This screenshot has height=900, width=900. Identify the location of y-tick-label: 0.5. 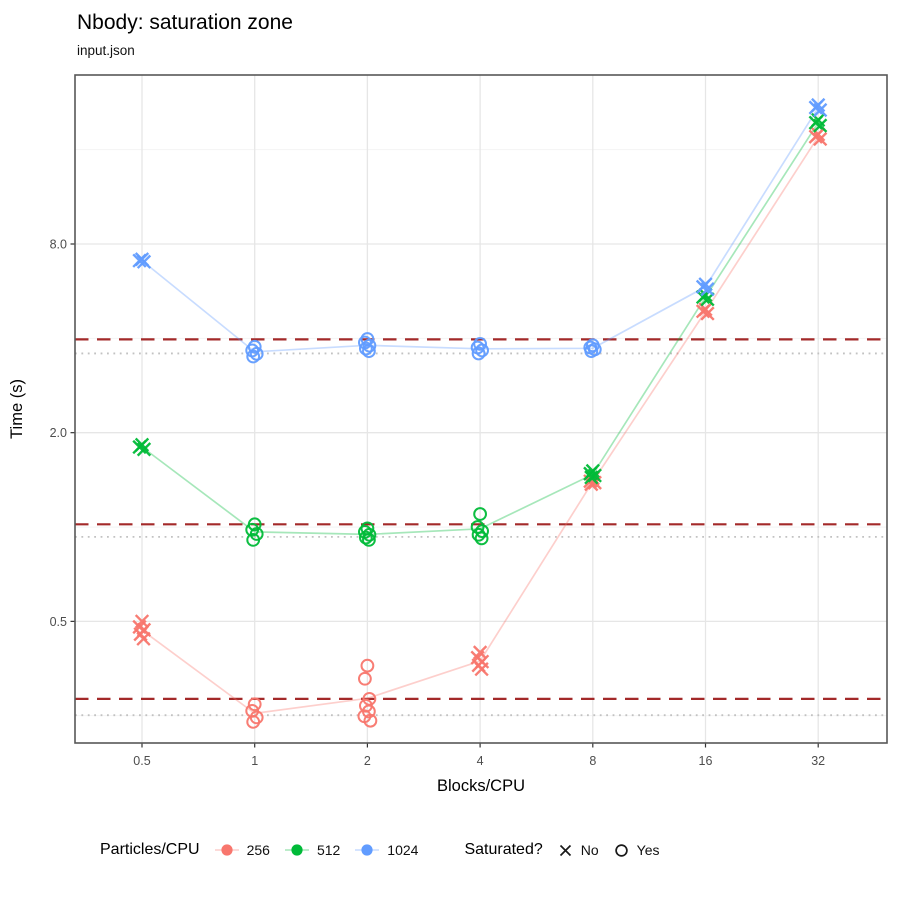
(58, 622).